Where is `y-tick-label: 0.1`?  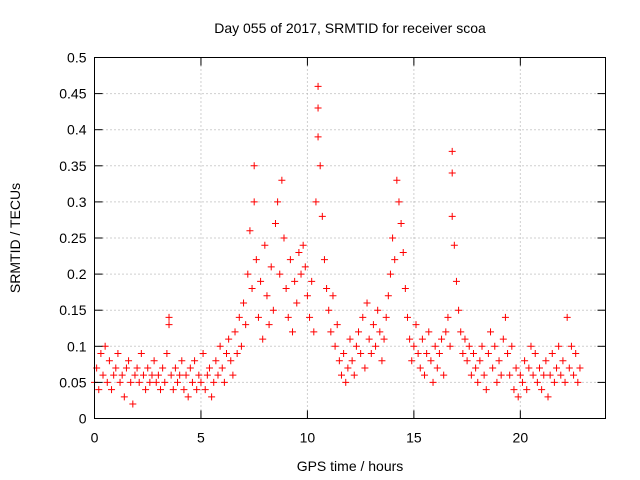
y-tick-label: 0.1 is located at coordinates (77, 346).